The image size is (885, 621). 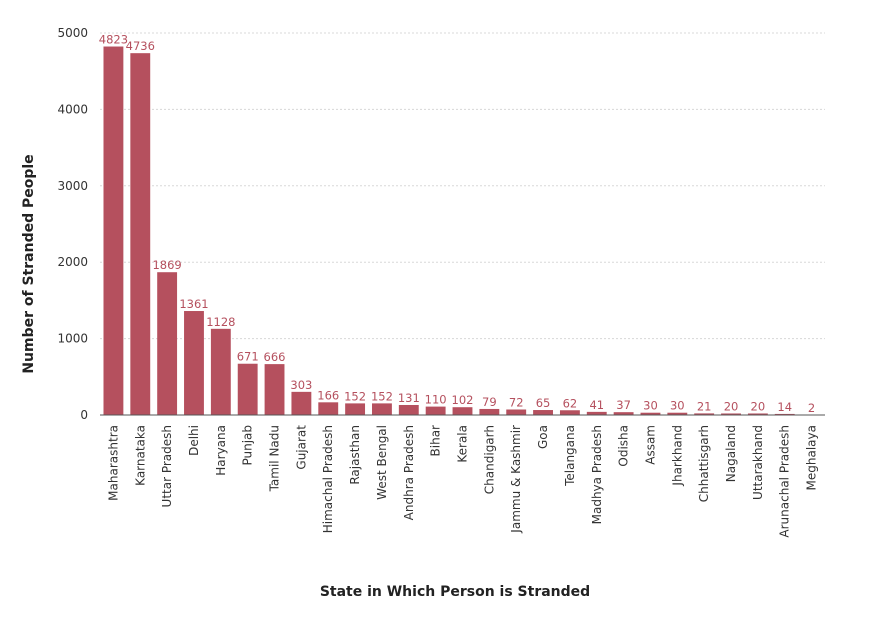 What do you see at coordinates (597, 474) in the screenshot?
I see `x-tick-label: Madhya Pradesh` at bounding box center [597, 474].